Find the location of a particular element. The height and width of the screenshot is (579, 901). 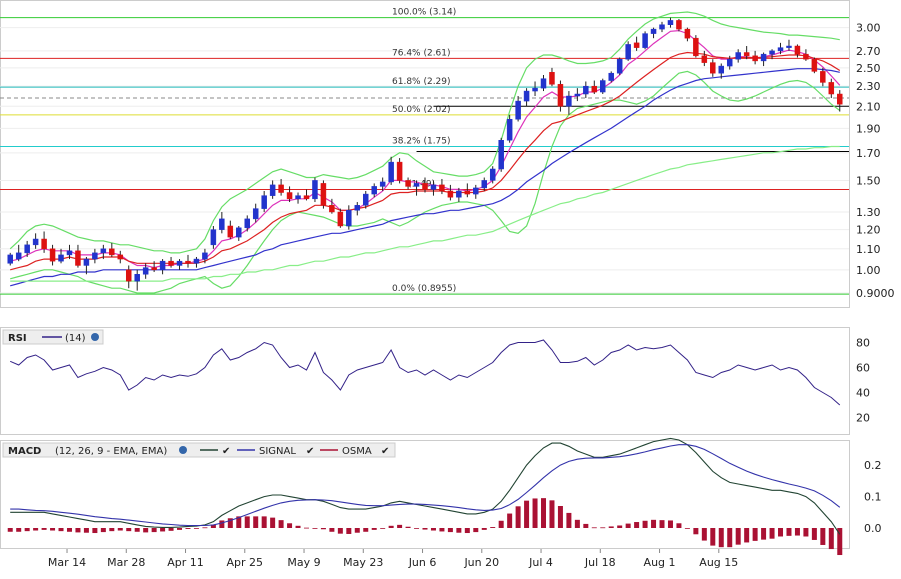

rsi-tick-label: 20 is located at coordinates (863, 418).